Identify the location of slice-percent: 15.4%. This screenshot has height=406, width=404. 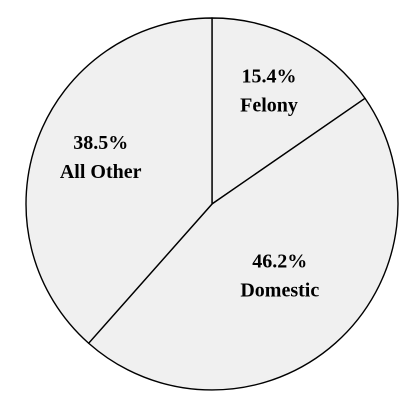
(269, 76).